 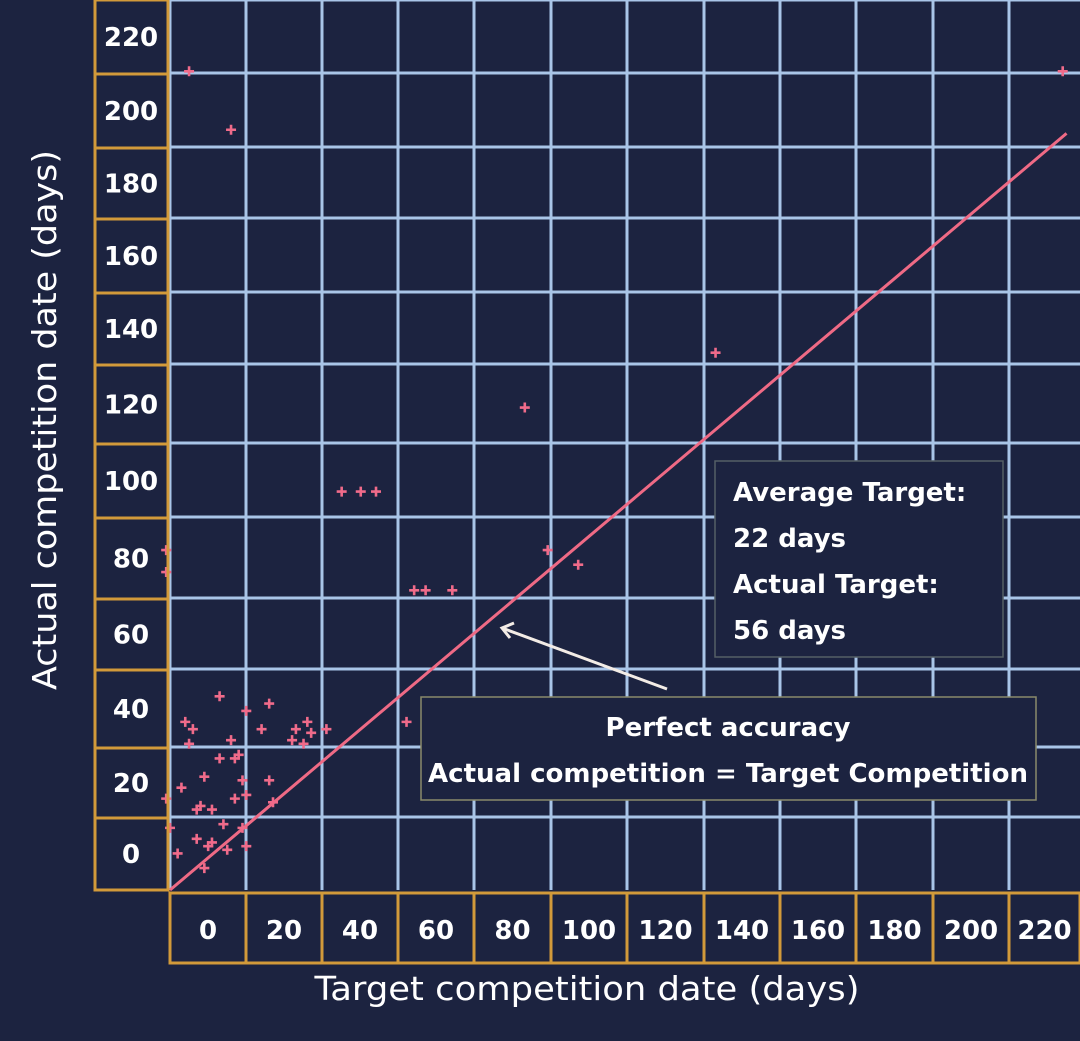 What do you see at coordinates (360, 931) in the screenshot?
I see `x-tick-label: 40` at bounding box center [360, 931].